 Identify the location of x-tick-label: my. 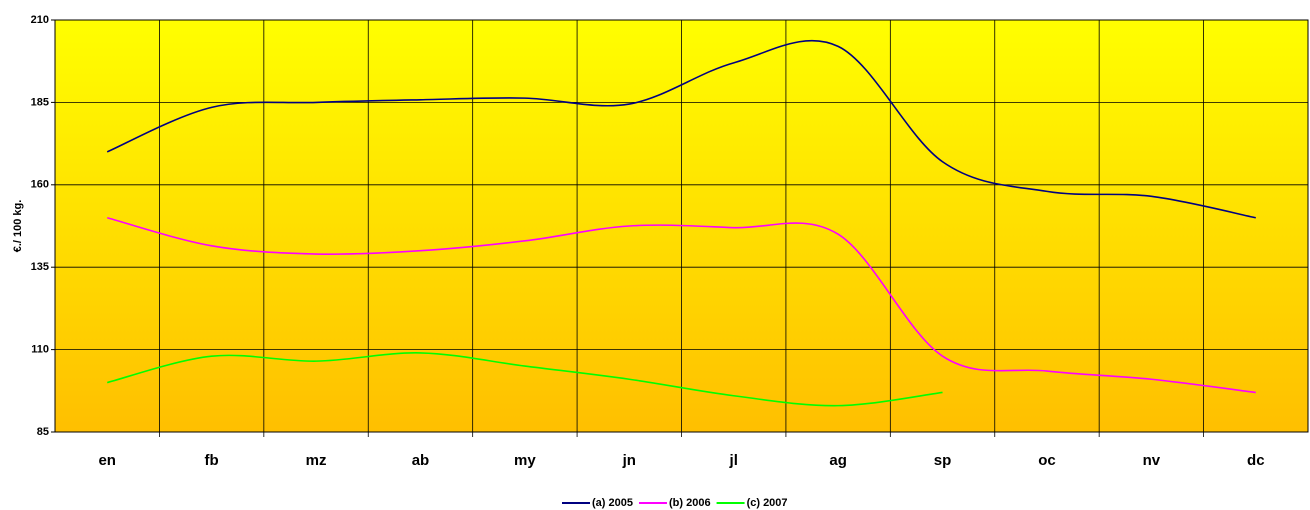
(525, 460).